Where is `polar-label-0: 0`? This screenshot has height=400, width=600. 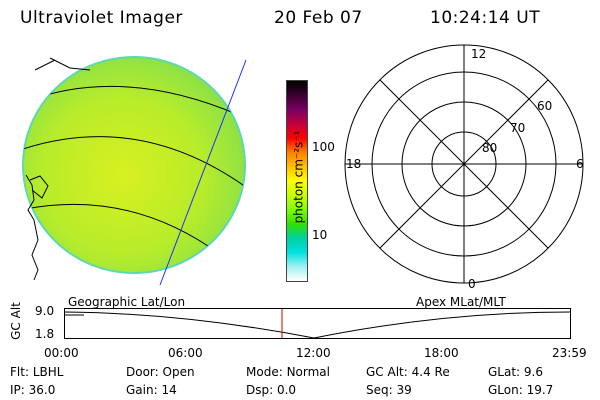
polar-label-0: 0 is located at coordinates (472, 283).